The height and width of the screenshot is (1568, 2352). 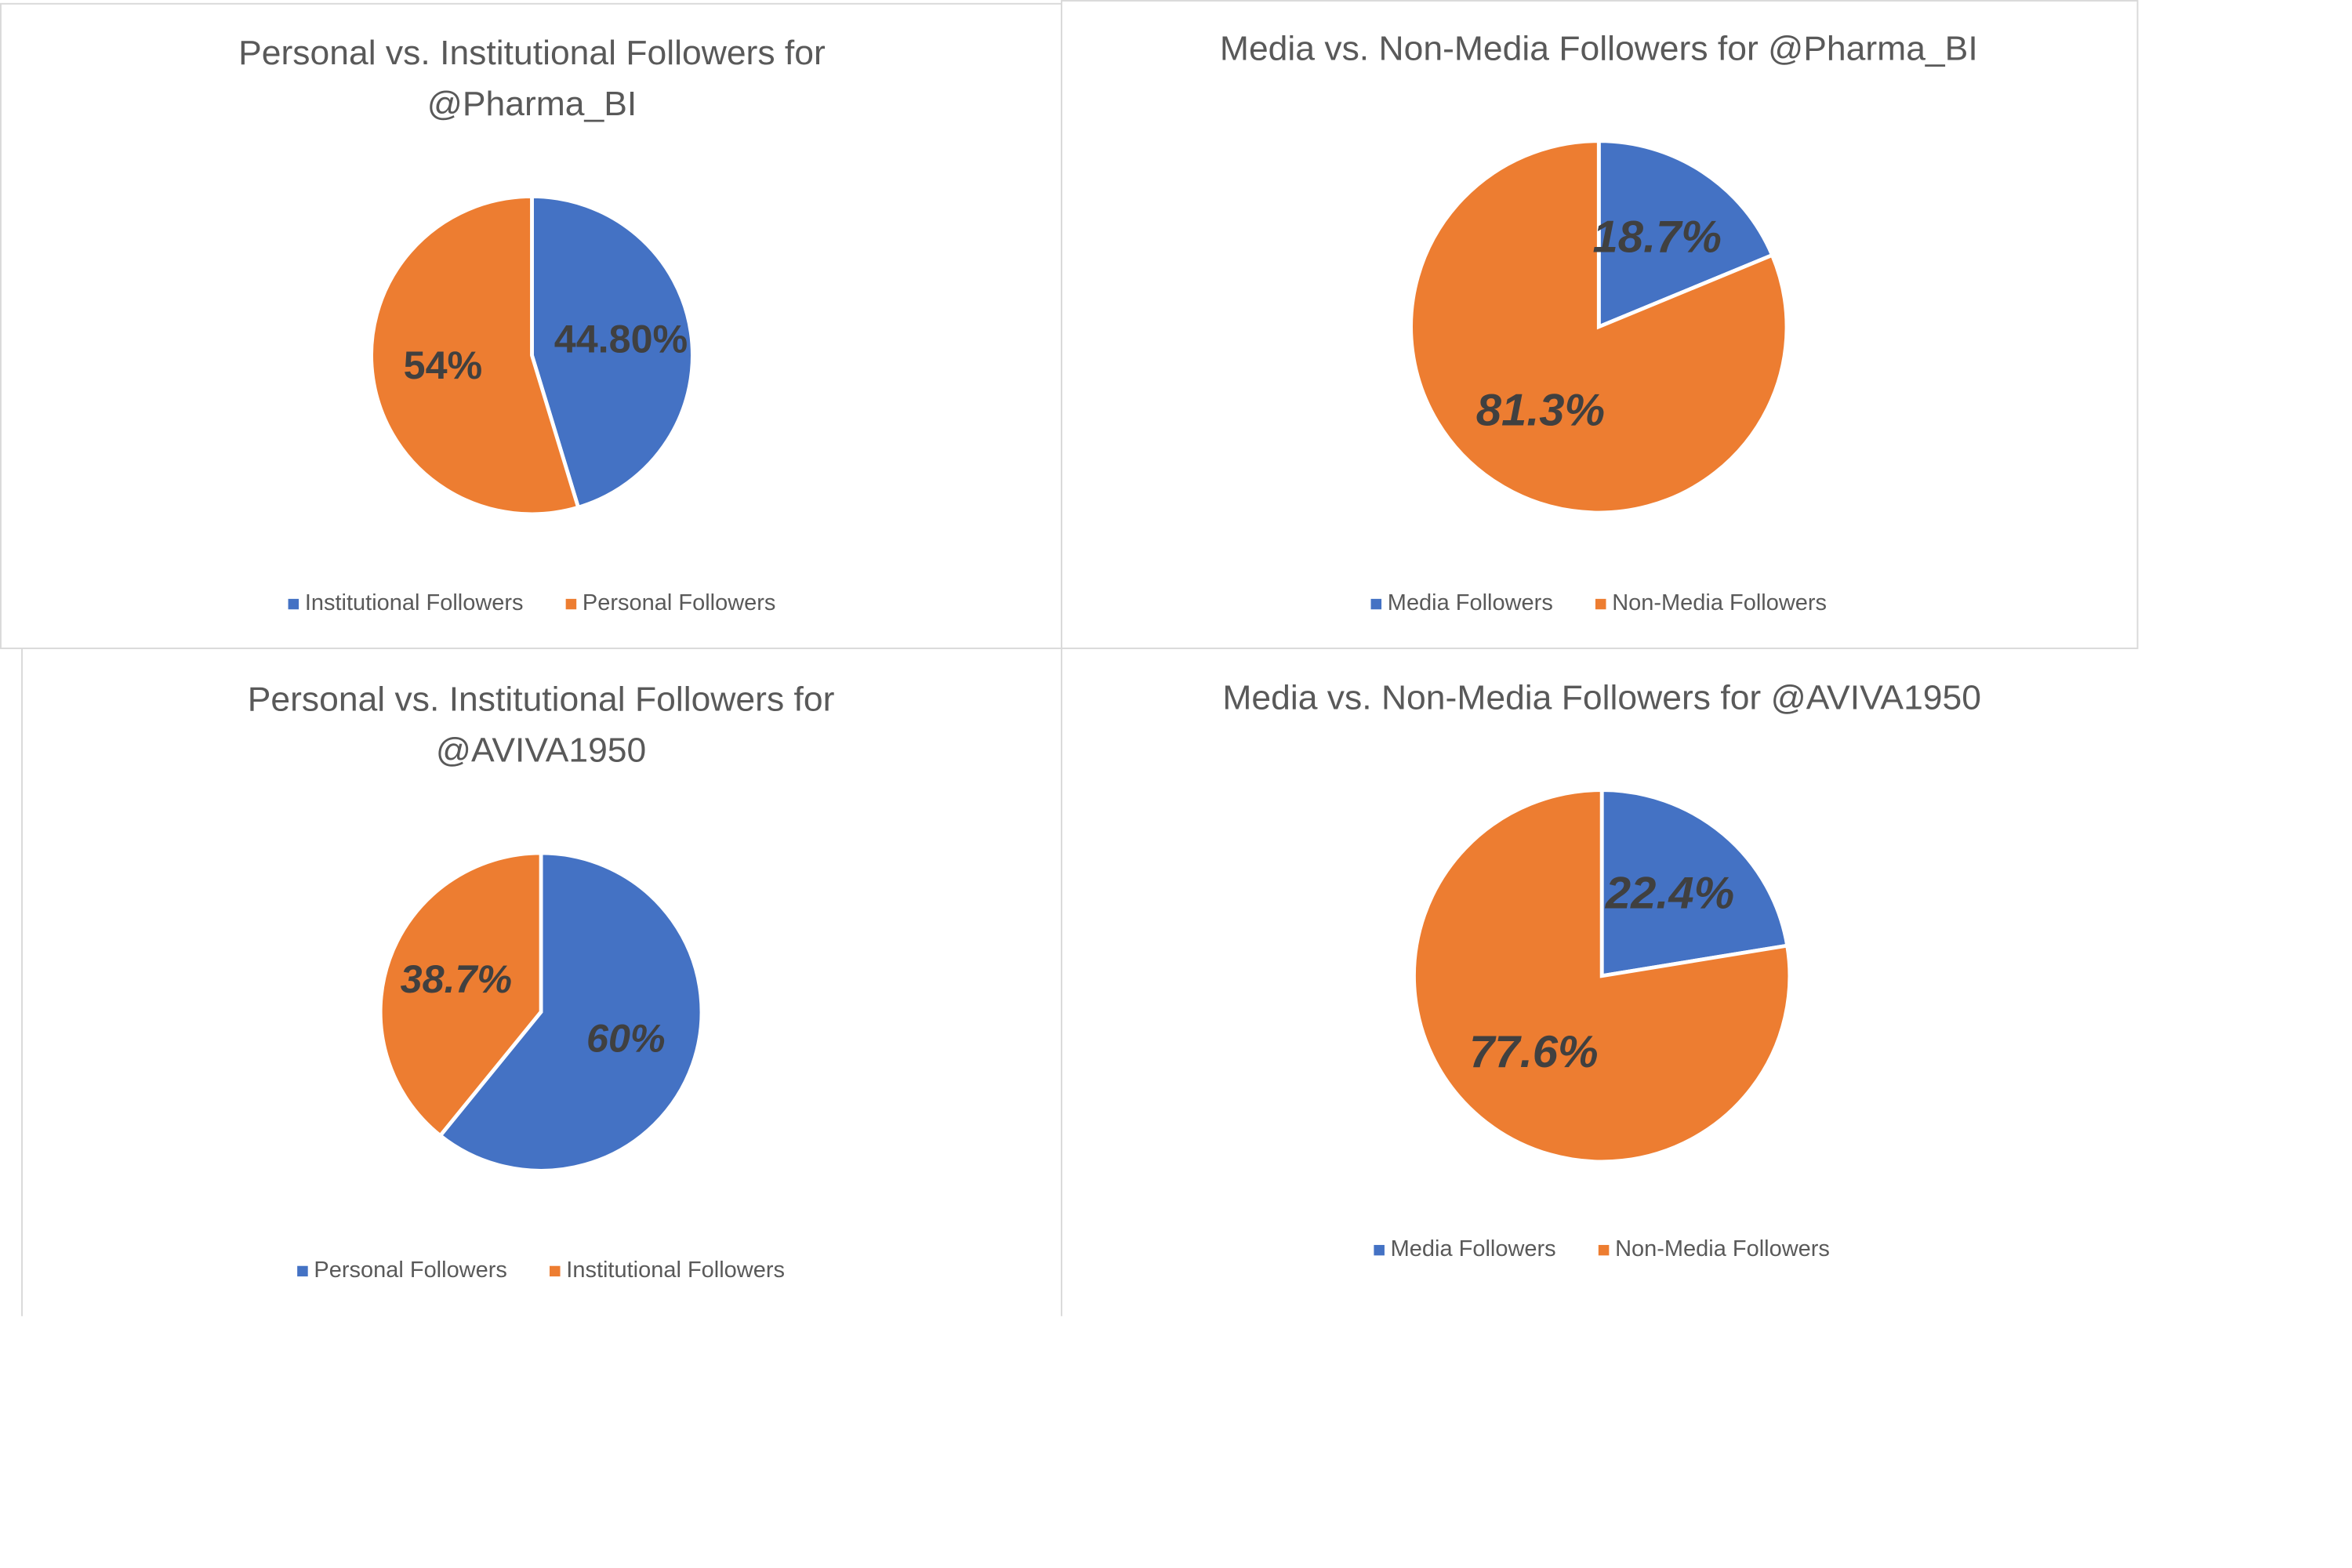 What do you see at coordinates (621, 339) in the screenshot?
I see `data-label: 44.80%` at bounding box center [621, 339].